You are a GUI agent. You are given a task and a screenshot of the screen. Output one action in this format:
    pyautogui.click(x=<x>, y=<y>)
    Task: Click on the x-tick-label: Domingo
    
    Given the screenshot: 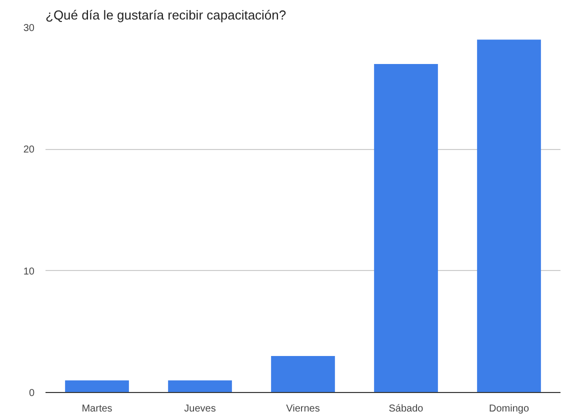 What is the action you would take?
    pyautogui.click(x=509, y=409)
    